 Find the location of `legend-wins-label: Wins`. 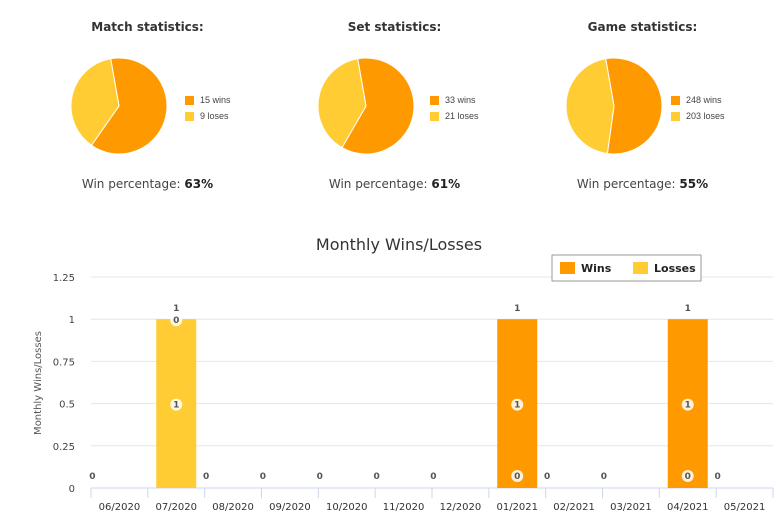

legend-wins-label: Wins is located at coordinates (596, 268).